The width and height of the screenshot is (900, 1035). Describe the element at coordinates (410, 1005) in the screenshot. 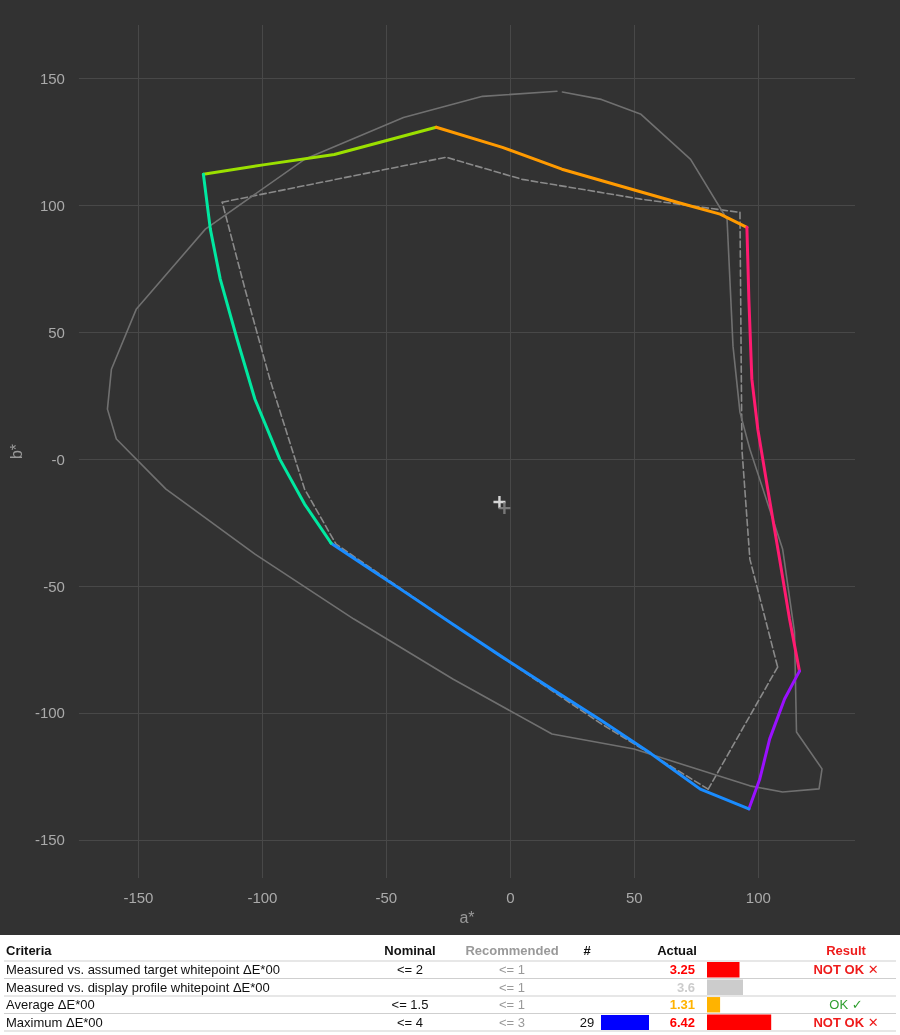

I see `text: <= 1.5` at that location.